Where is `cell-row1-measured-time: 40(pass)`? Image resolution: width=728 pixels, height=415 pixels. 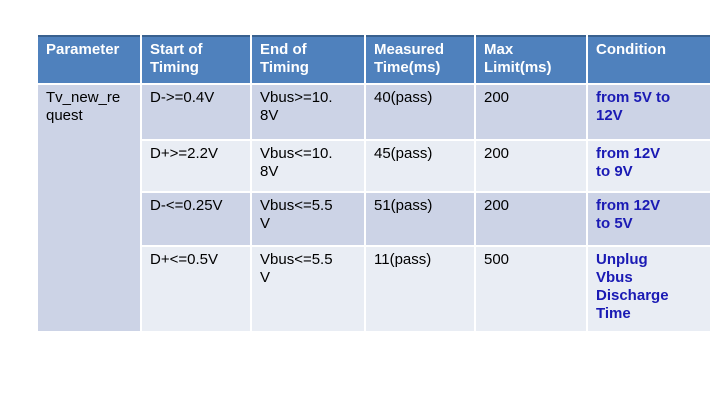
cell-row1-measured-time: 40(pass) is located at coordinates (420, 112).